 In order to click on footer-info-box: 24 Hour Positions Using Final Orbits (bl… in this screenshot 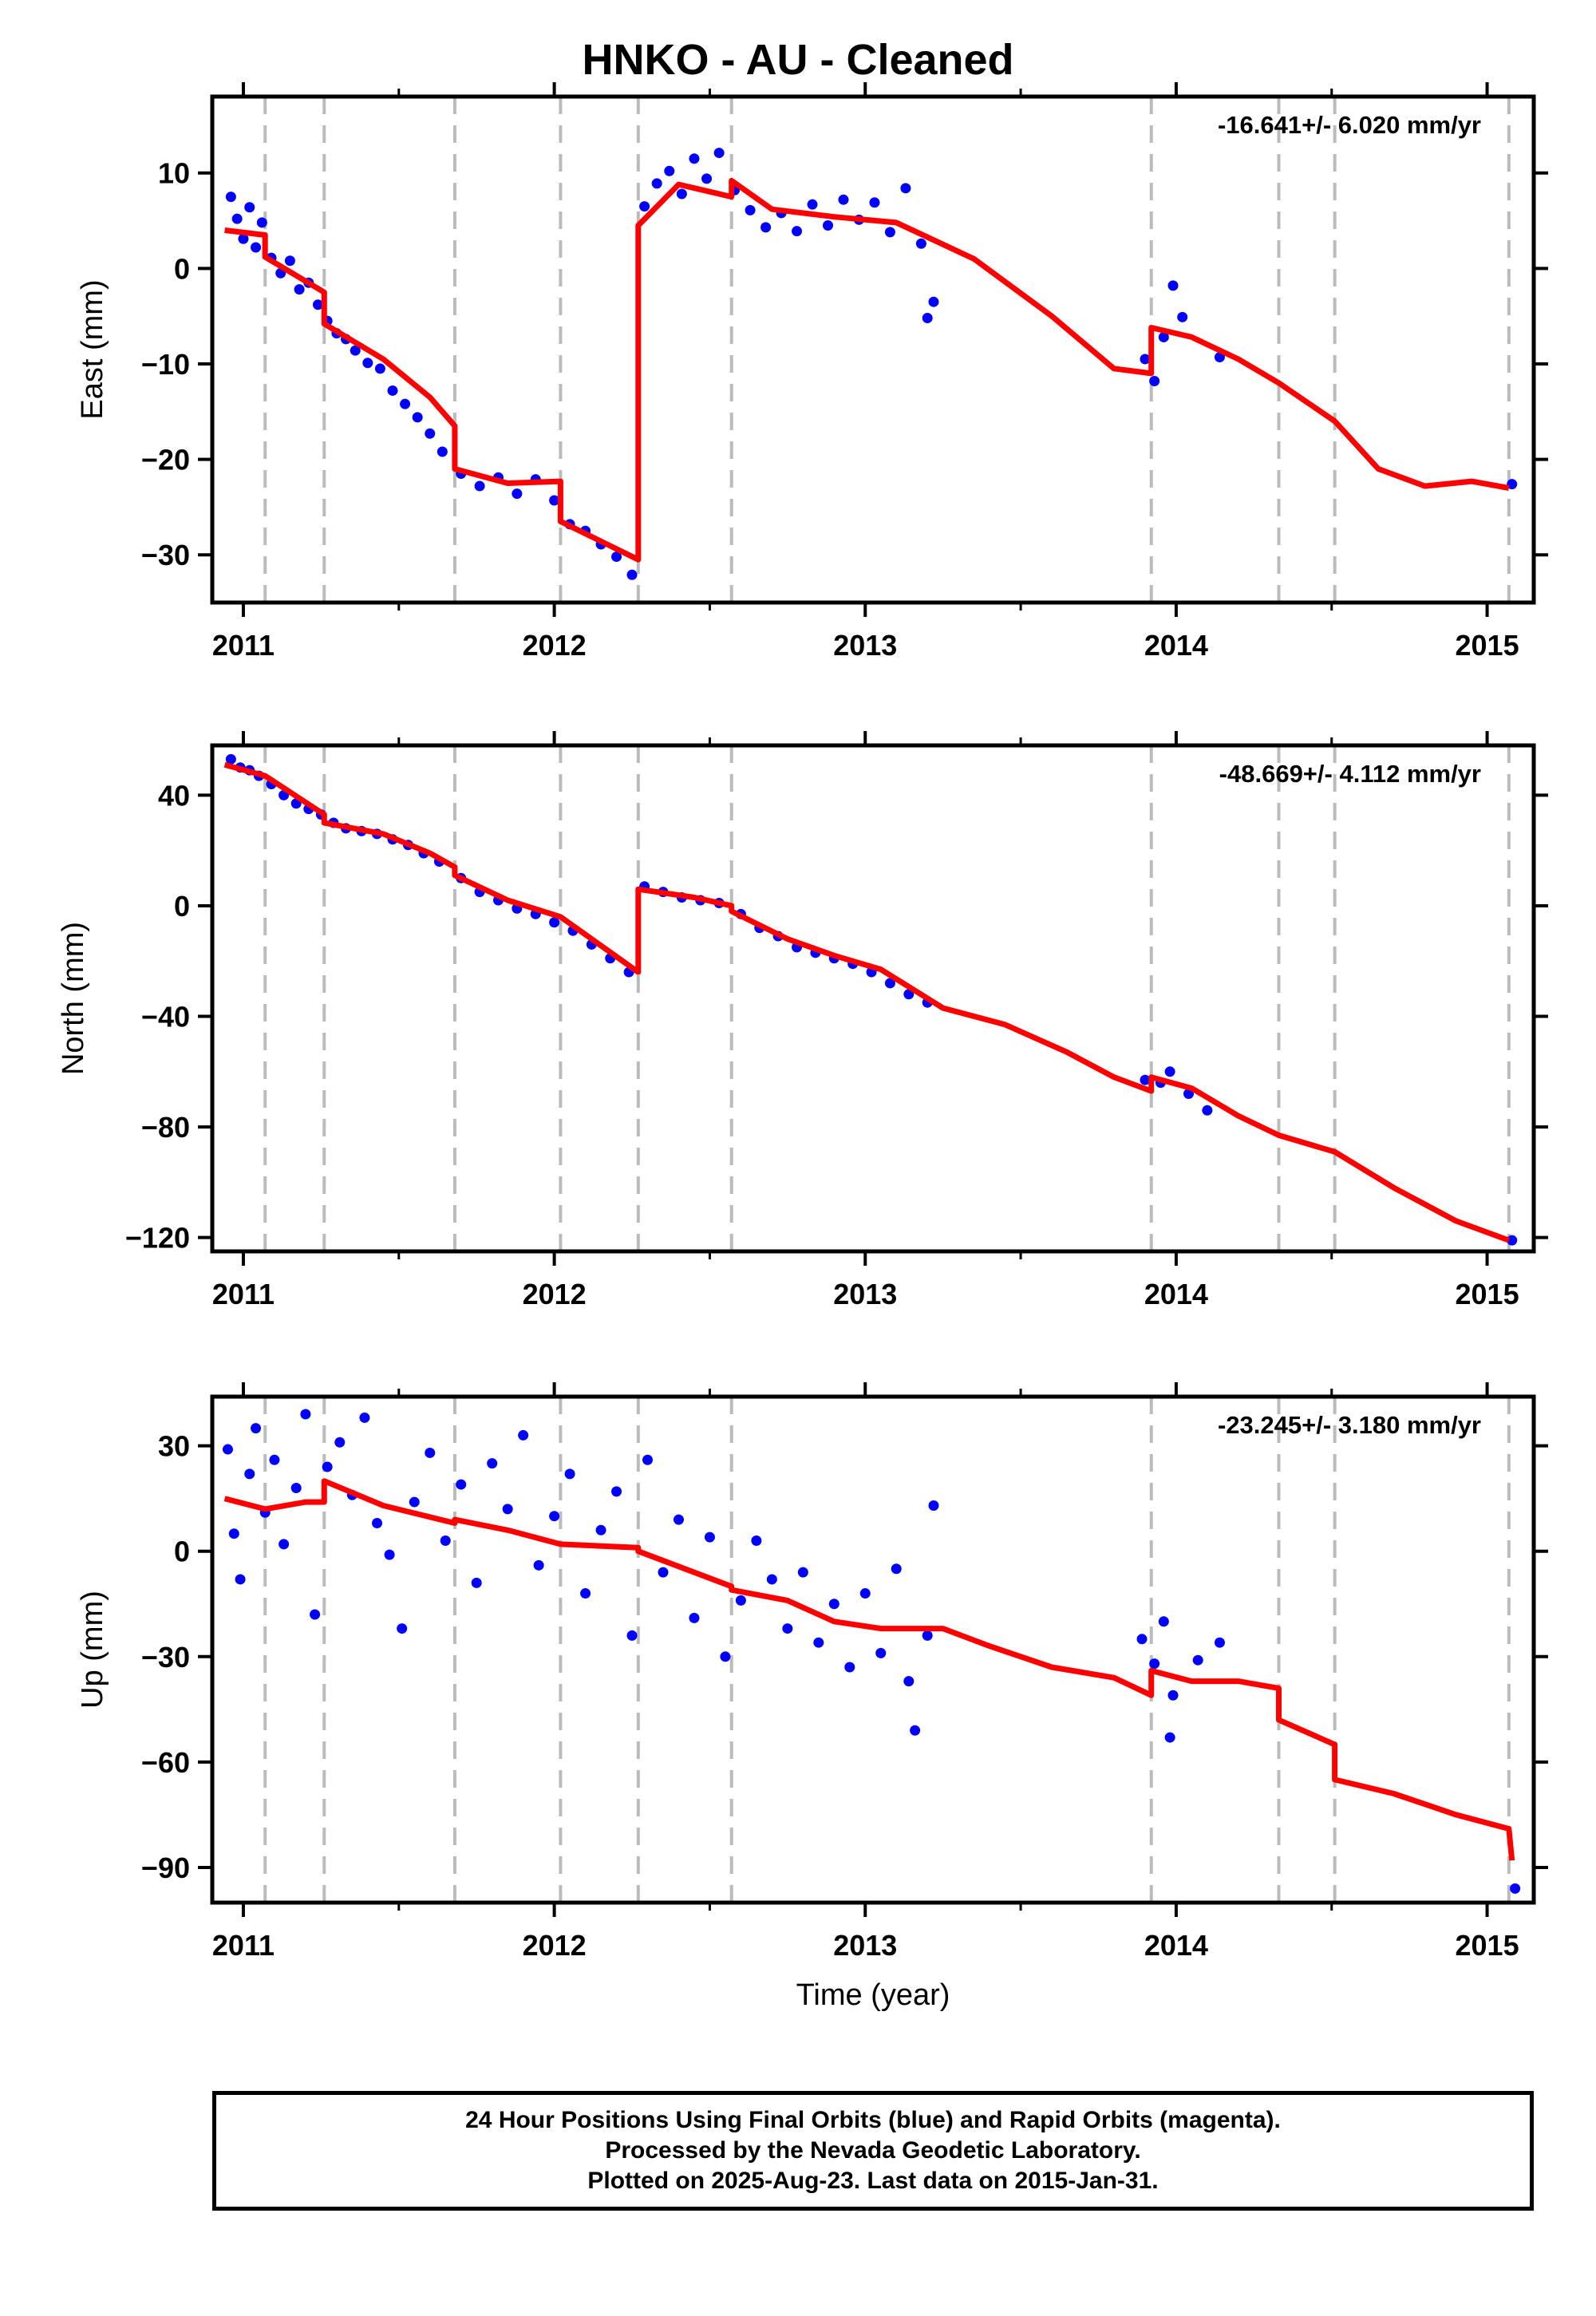, I will do `click(873, 2151)`.